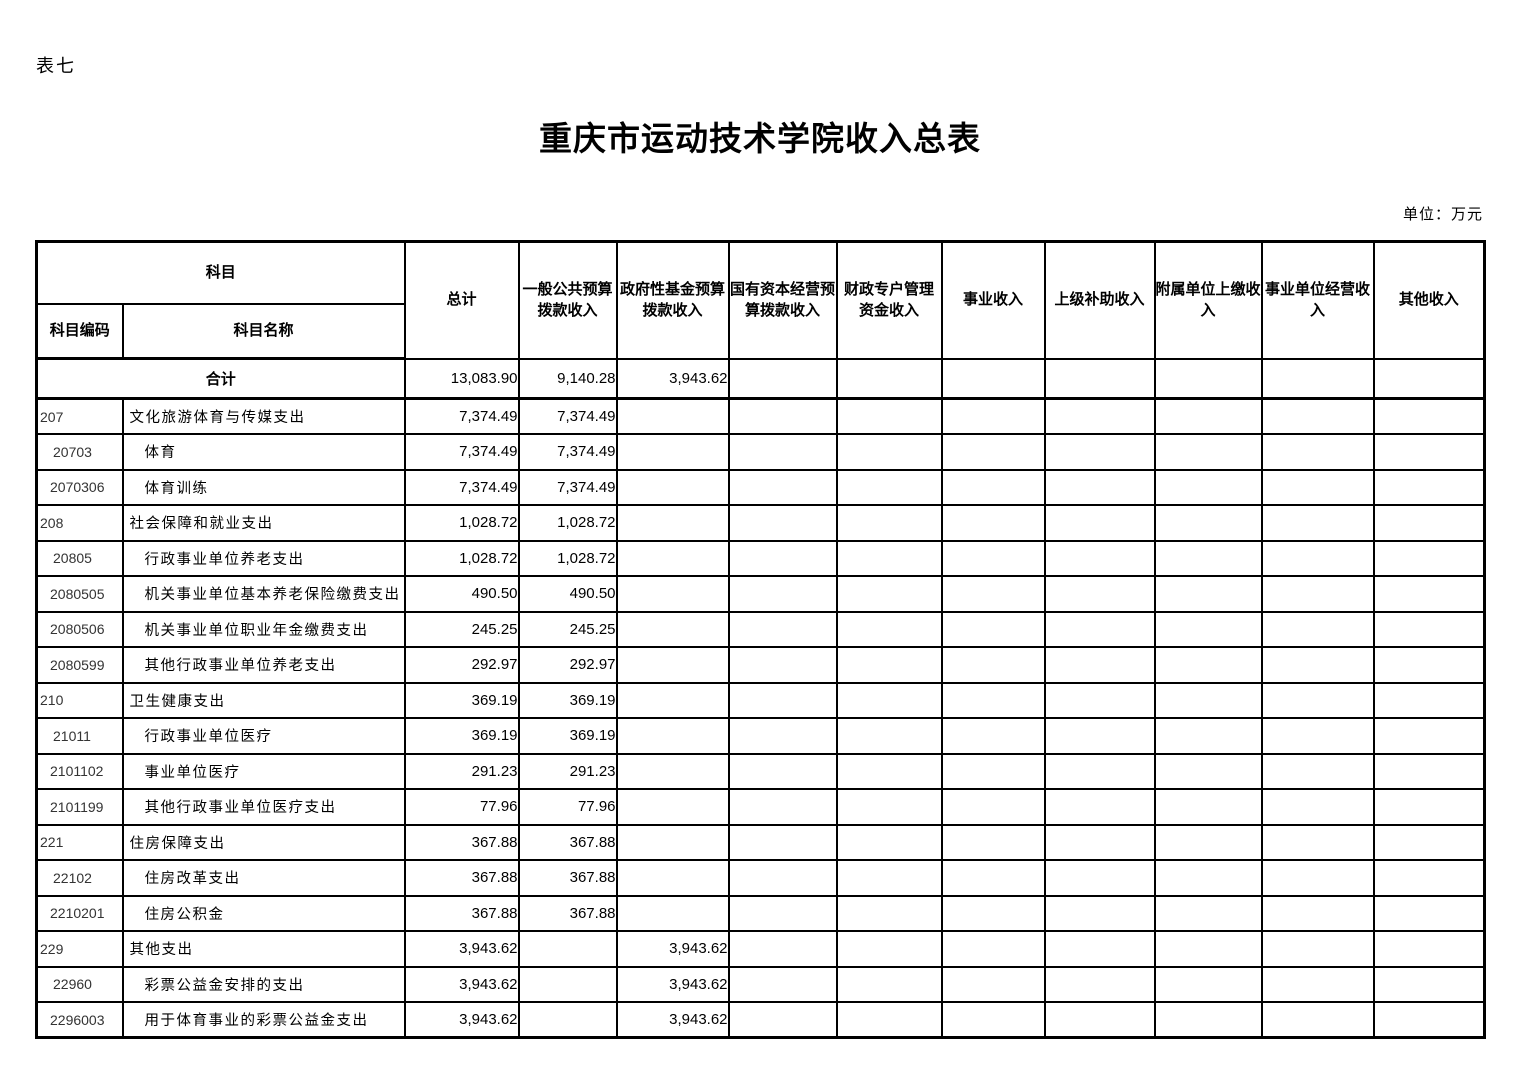 The height and width of the screenshot is (1074, 1520). What do you see at coordinates (263, 1020) in the screenshot?
I see `subject-name-cell: 用于体育事业的彩票公益金支出` at bounding box center [263, 1020].